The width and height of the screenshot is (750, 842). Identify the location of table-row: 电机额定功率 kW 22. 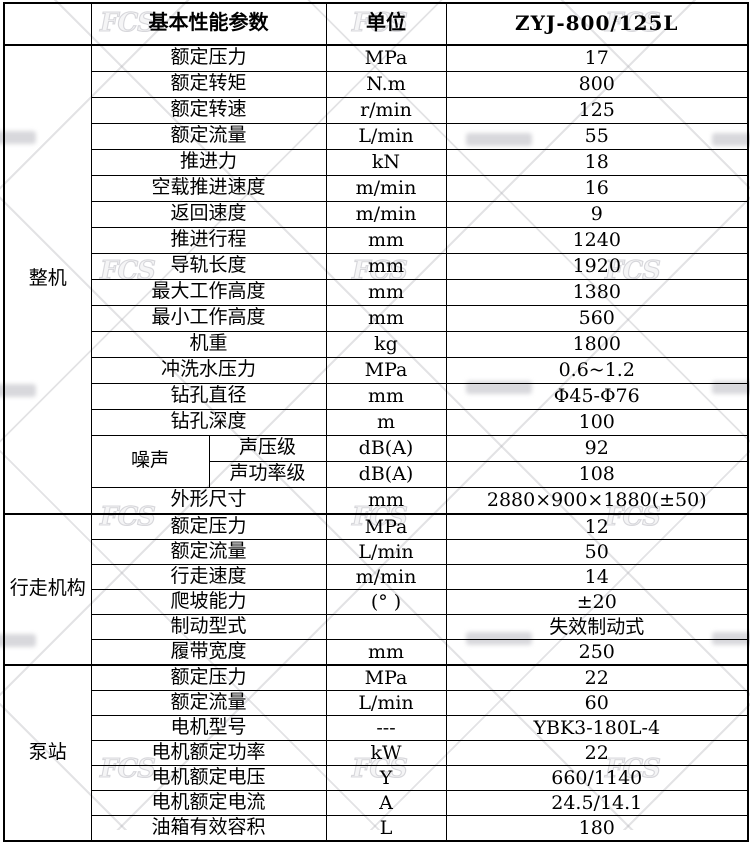
(376, 753).